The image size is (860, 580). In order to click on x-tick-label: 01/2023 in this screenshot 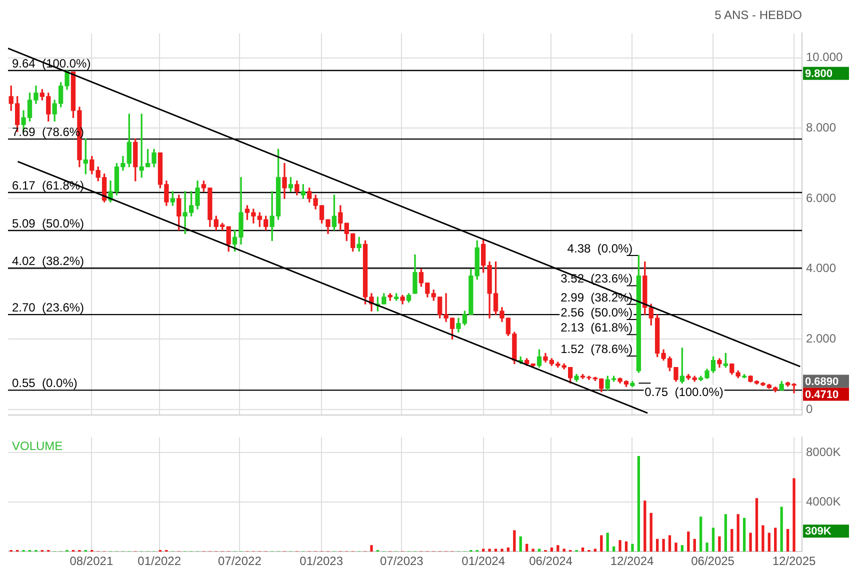, I will do `click(322, 561)`.